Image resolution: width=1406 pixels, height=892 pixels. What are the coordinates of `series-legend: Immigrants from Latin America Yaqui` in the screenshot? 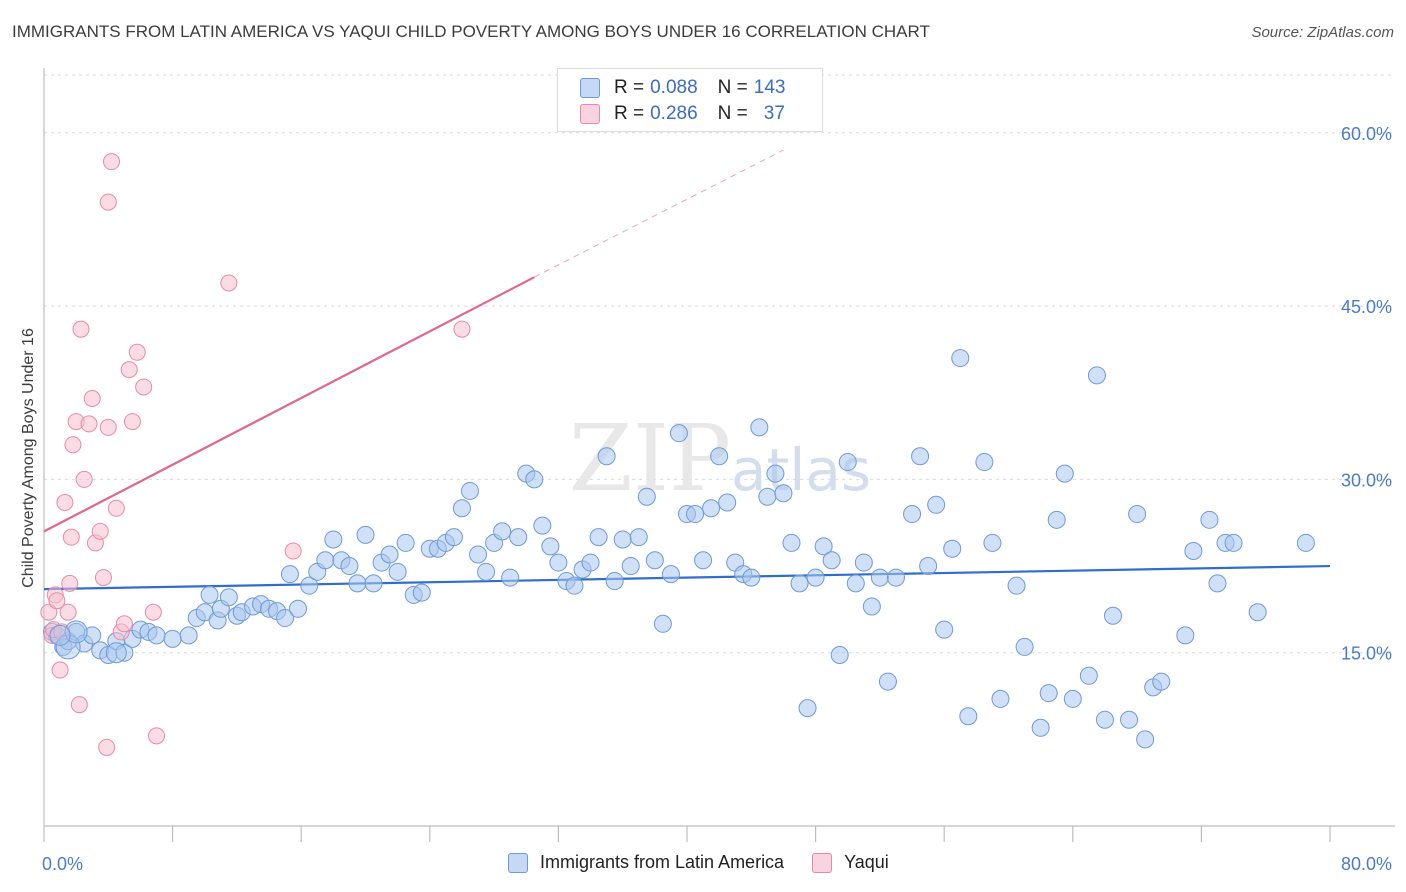 It's located at (712, 862).